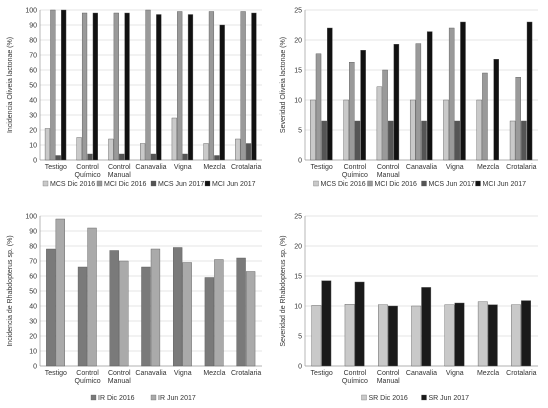  What do you see at coordinates (116, 398) in the screenshot?
I see `legend-label: IR Dic 2016` at bounding box center [116, 398].